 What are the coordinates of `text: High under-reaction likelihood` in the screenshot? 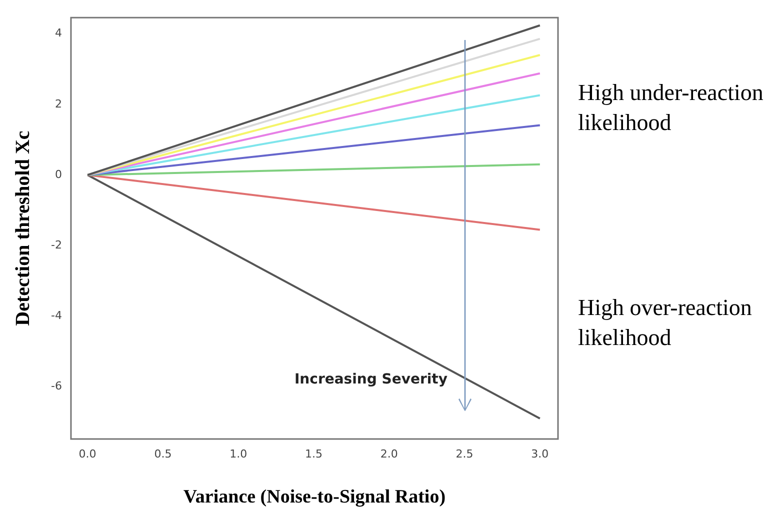 It's located at (671, 108).